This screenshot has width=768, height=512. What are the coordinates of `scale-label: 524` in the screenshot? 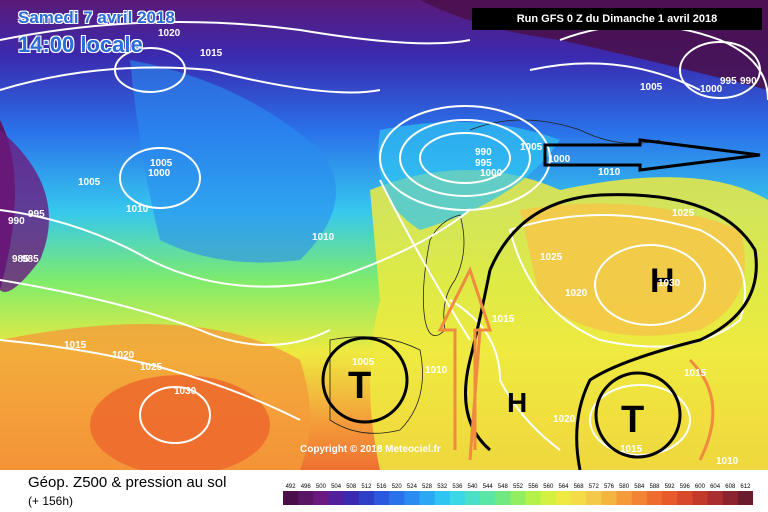 It's located at (412, 487).